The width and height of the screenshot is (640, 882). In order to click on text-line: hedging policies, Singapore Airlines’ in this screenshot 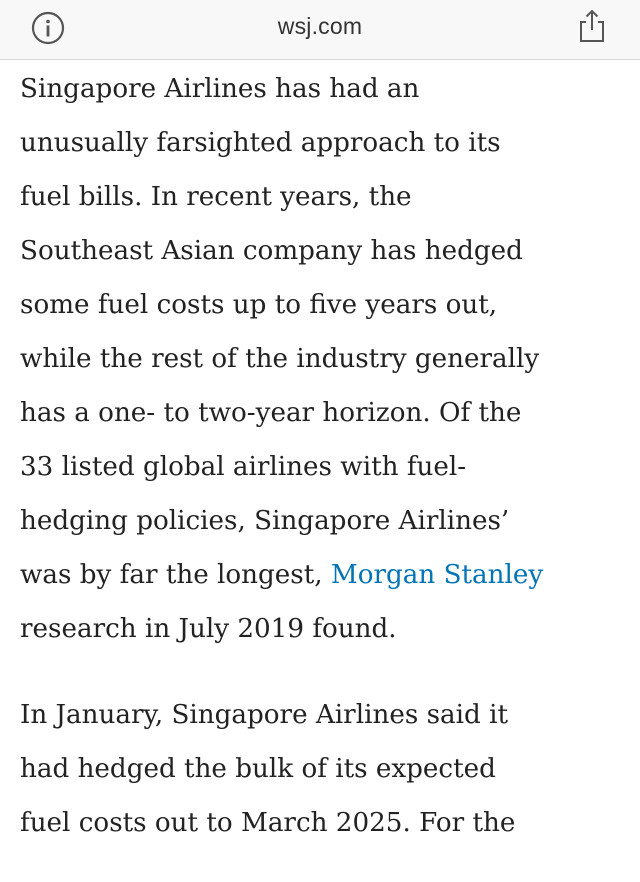, I will do `click(265, 521)`.